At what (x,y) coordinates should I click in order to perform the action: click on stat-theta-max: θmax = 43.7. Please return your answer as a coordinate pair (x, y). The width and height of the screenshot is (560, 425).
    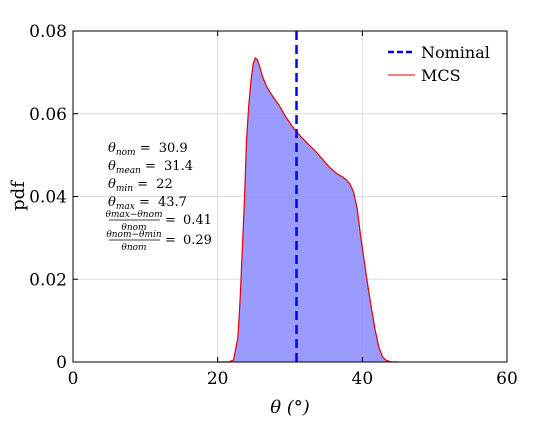
    Looking at the image, I should click on (147, 203).